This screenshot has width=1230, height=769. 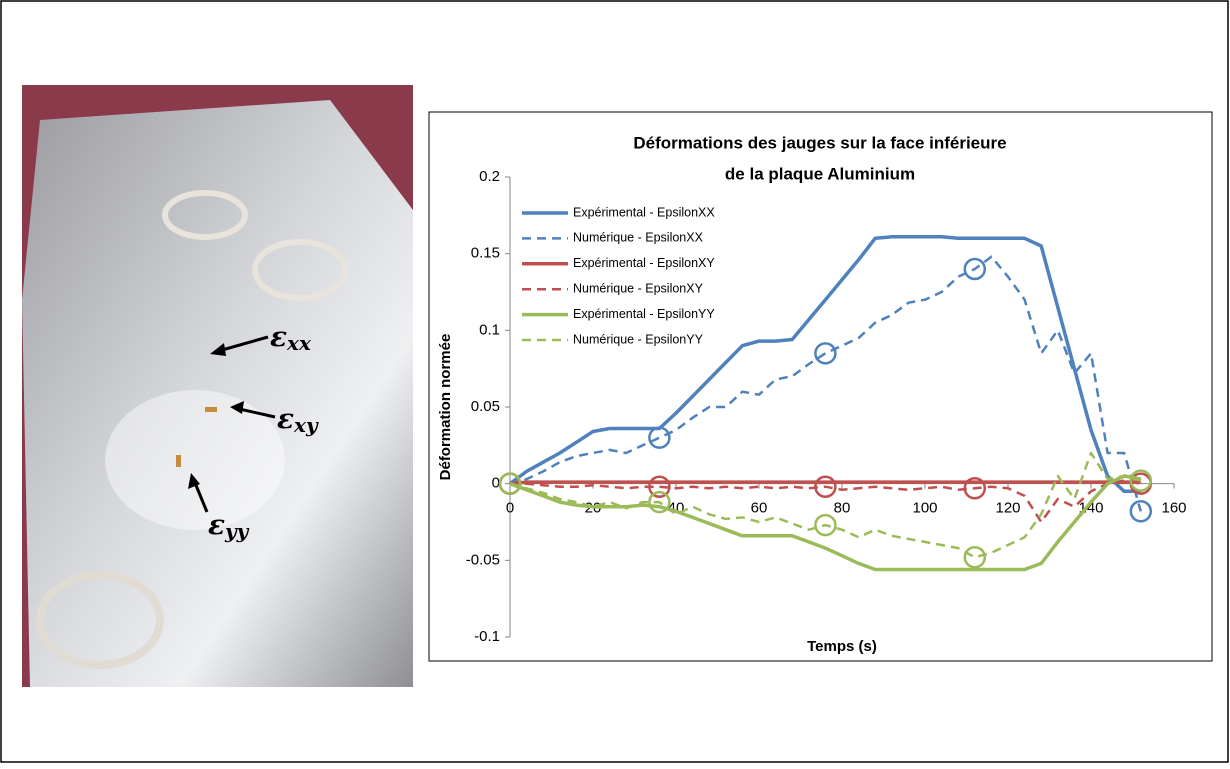 What do you see at coordinates (820, 173) in the screenshot?
I see `chart-title: de la plaque Aluminium` at bounding box center [820, 173].